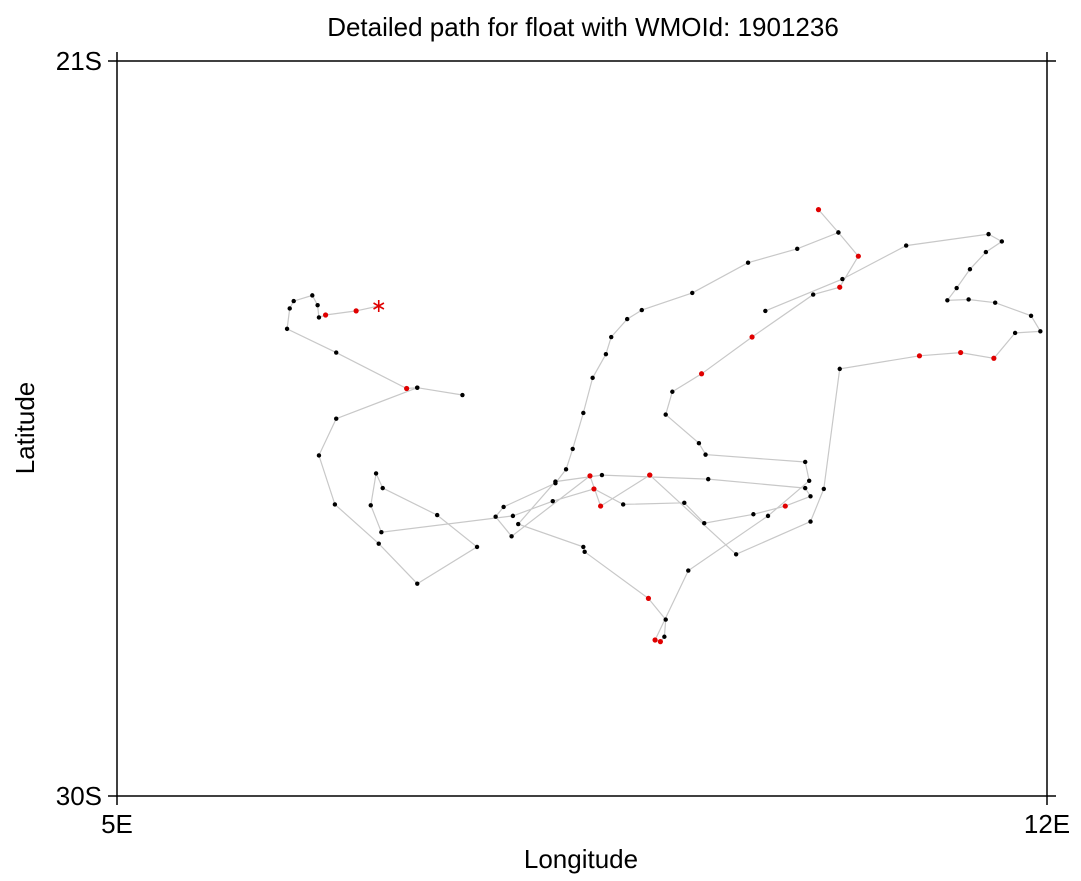 The width and height of the screenshot is (1081, 881). Describe the element at coordinates (581, 859) in the screenshot. I see `x-axis-label: Longitude` at that location.